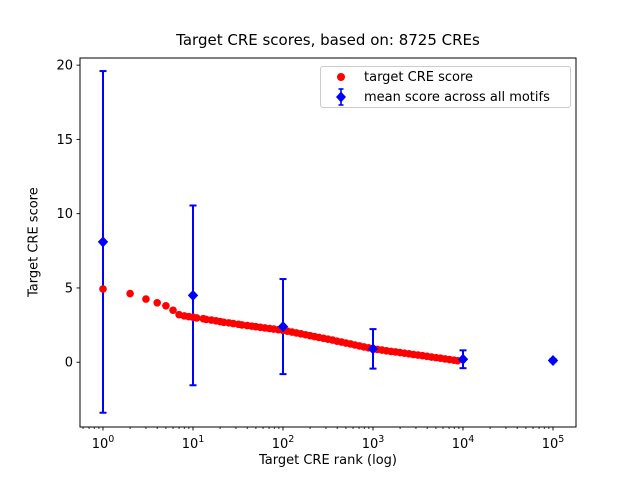 The width and height of the screenshot is (640, 480). I want to click on legend-label: mean score across all motifs, so click(457, 97).